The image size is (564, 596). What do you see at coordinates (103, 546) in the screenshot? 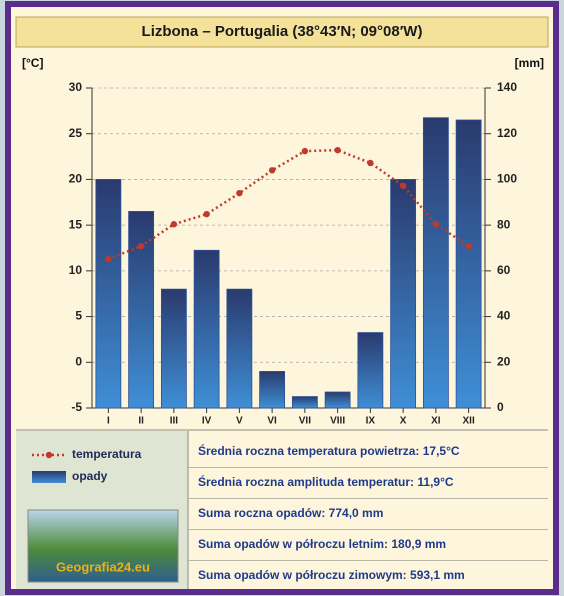
I see `logo` at bounding box center [103, 546].